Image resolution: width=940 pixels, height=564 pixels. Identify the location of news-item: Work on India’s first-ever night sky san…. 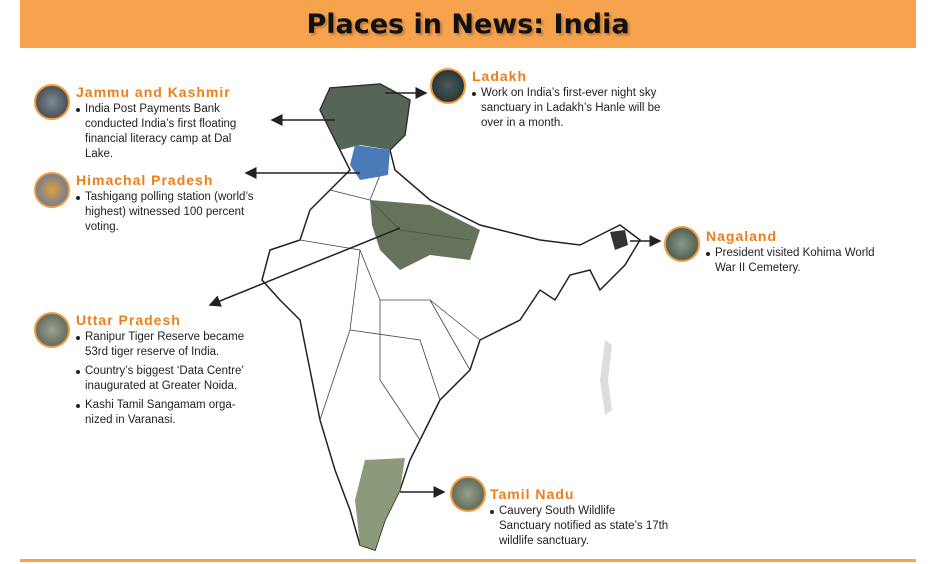
(567, 108).